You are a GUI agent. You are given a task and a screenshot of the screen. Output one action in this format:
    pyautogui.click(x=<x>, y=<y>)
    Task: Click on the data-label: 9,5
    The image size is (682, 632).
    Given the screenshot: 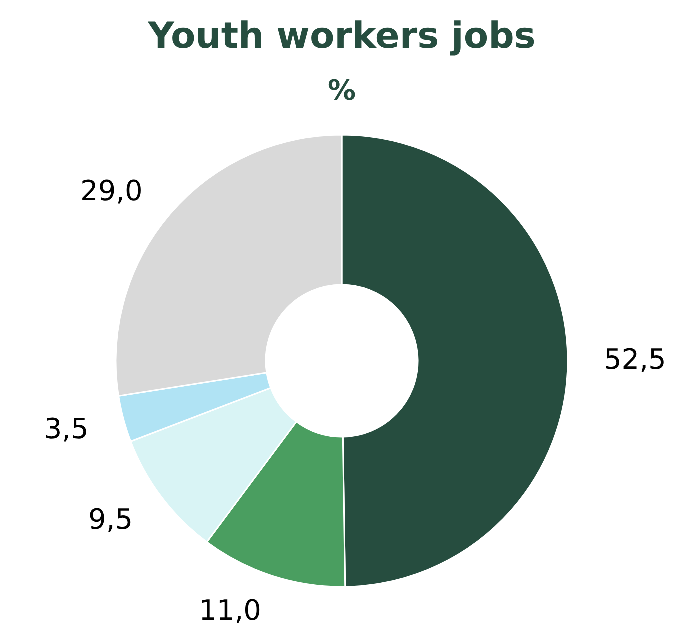 What is the action you would take?
    pyautogui.click(x=111, y=519)
    